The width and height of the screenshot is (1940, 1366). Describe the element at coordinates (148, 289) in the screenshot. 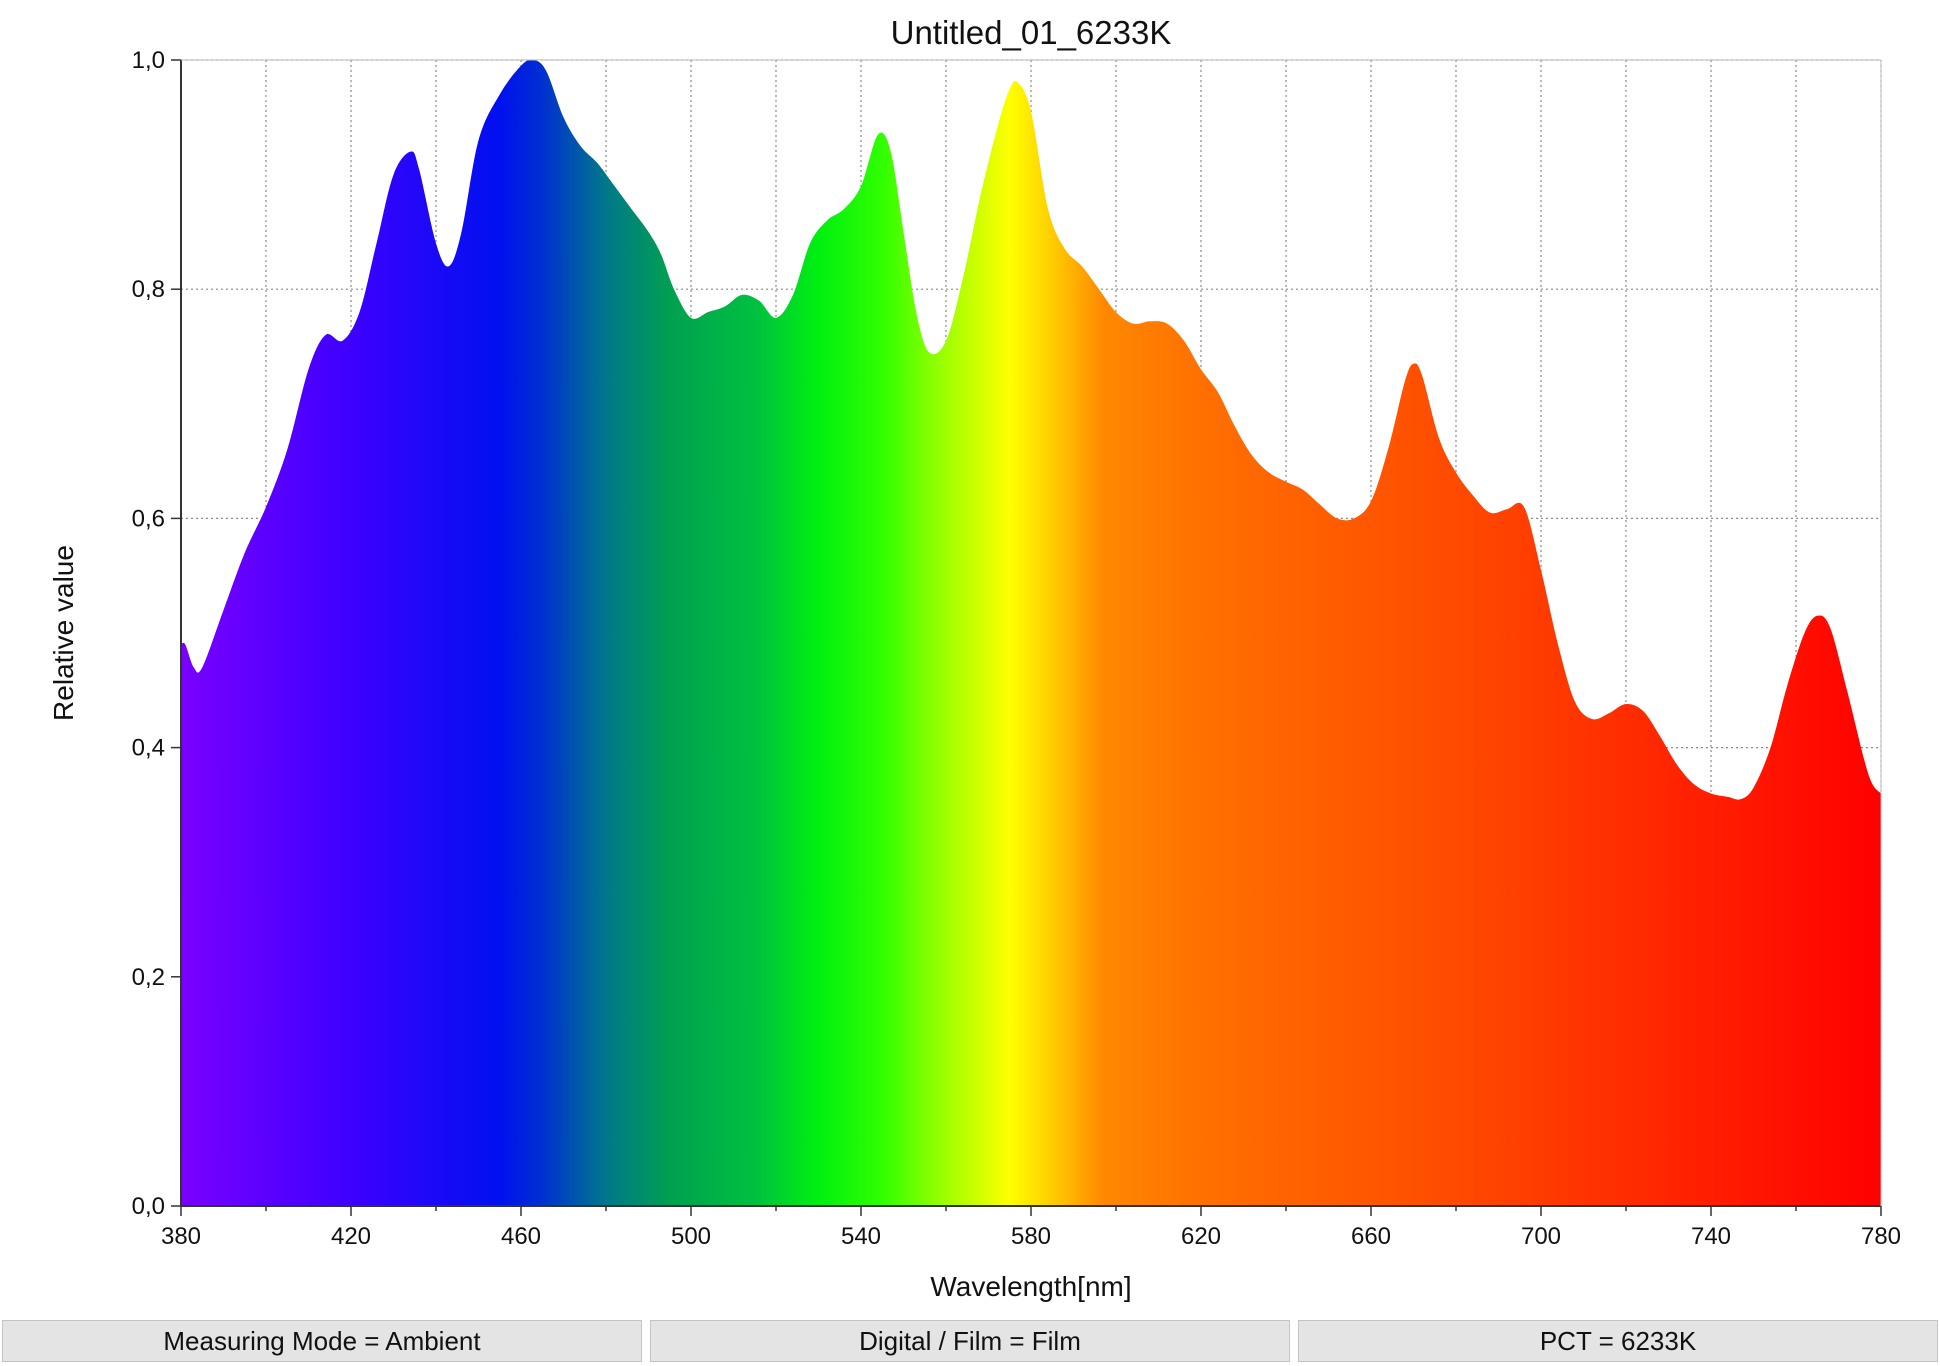

I see `y-tick-label: 0,8` at that location.